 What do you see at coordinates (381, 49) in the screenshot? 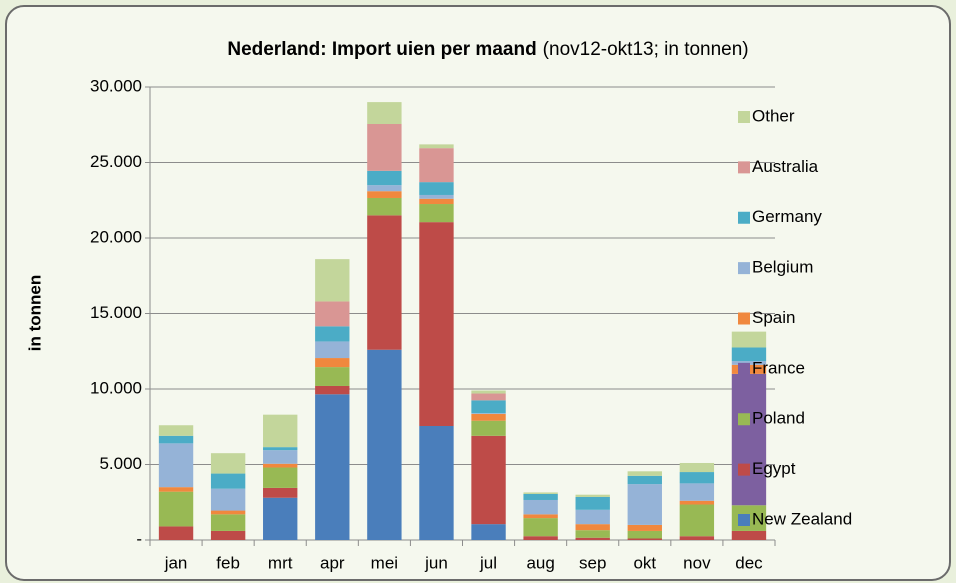
I see `chart-title: Nederland: Import uien per maand` at bounding box center [381, 49].